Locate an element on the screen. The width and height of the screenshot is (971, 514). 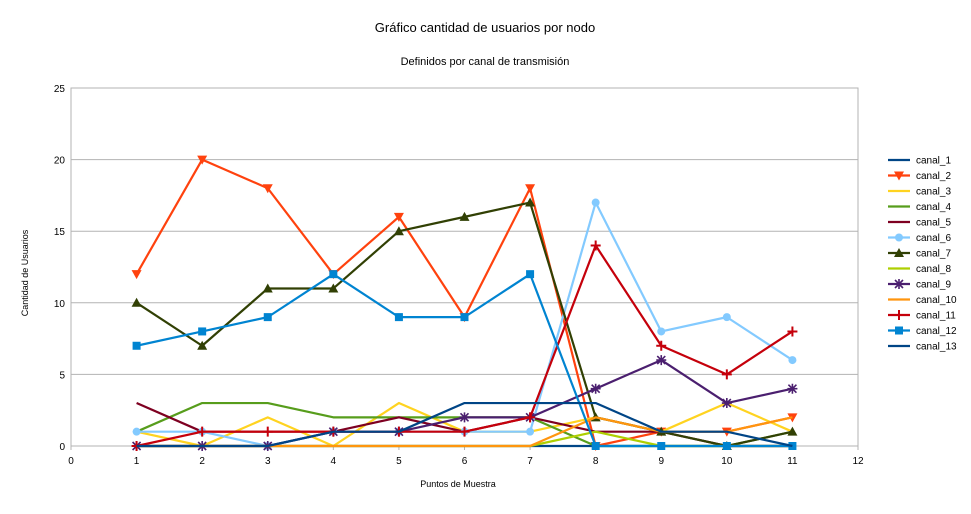
y-tick-label: 10 is located at coordinates (60, 304).